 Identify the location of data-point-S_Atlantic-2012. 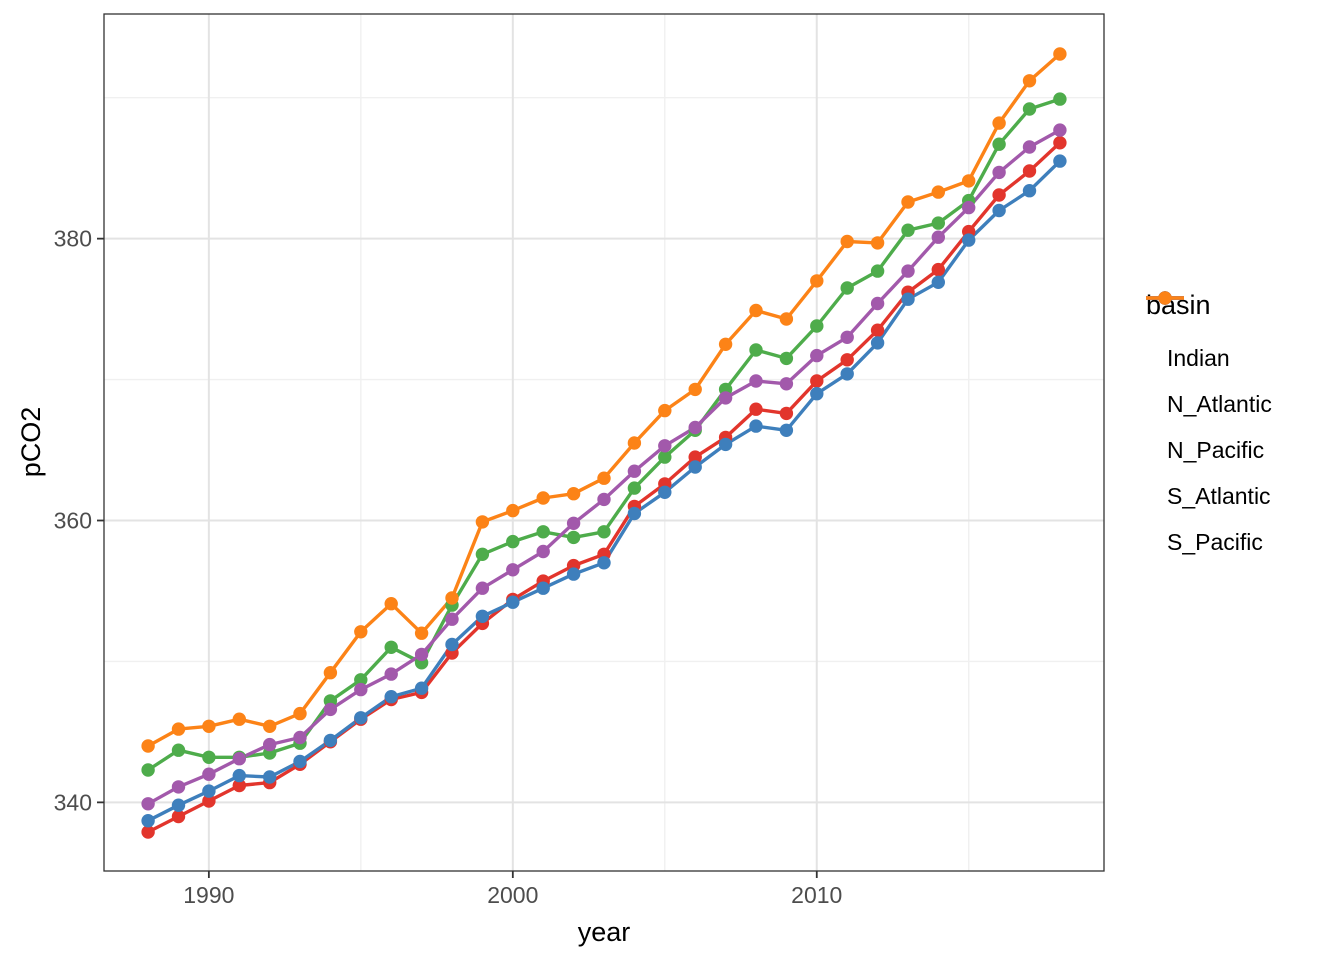
(877, 303).